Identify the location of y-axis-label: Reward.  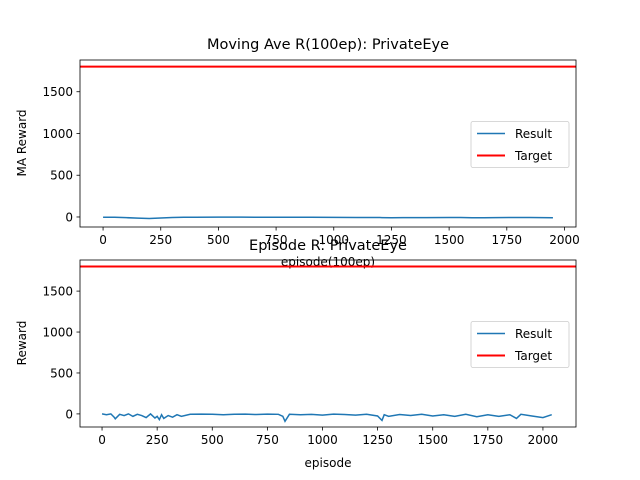
(22, 343).